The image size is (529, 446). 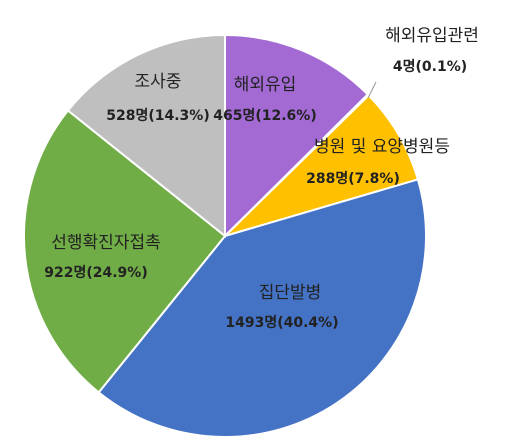 What do you see at coordinates (281, 322) in the screenshot?
I see `value-label: 1493명(40.4%)` at bounding box center [281, 322].